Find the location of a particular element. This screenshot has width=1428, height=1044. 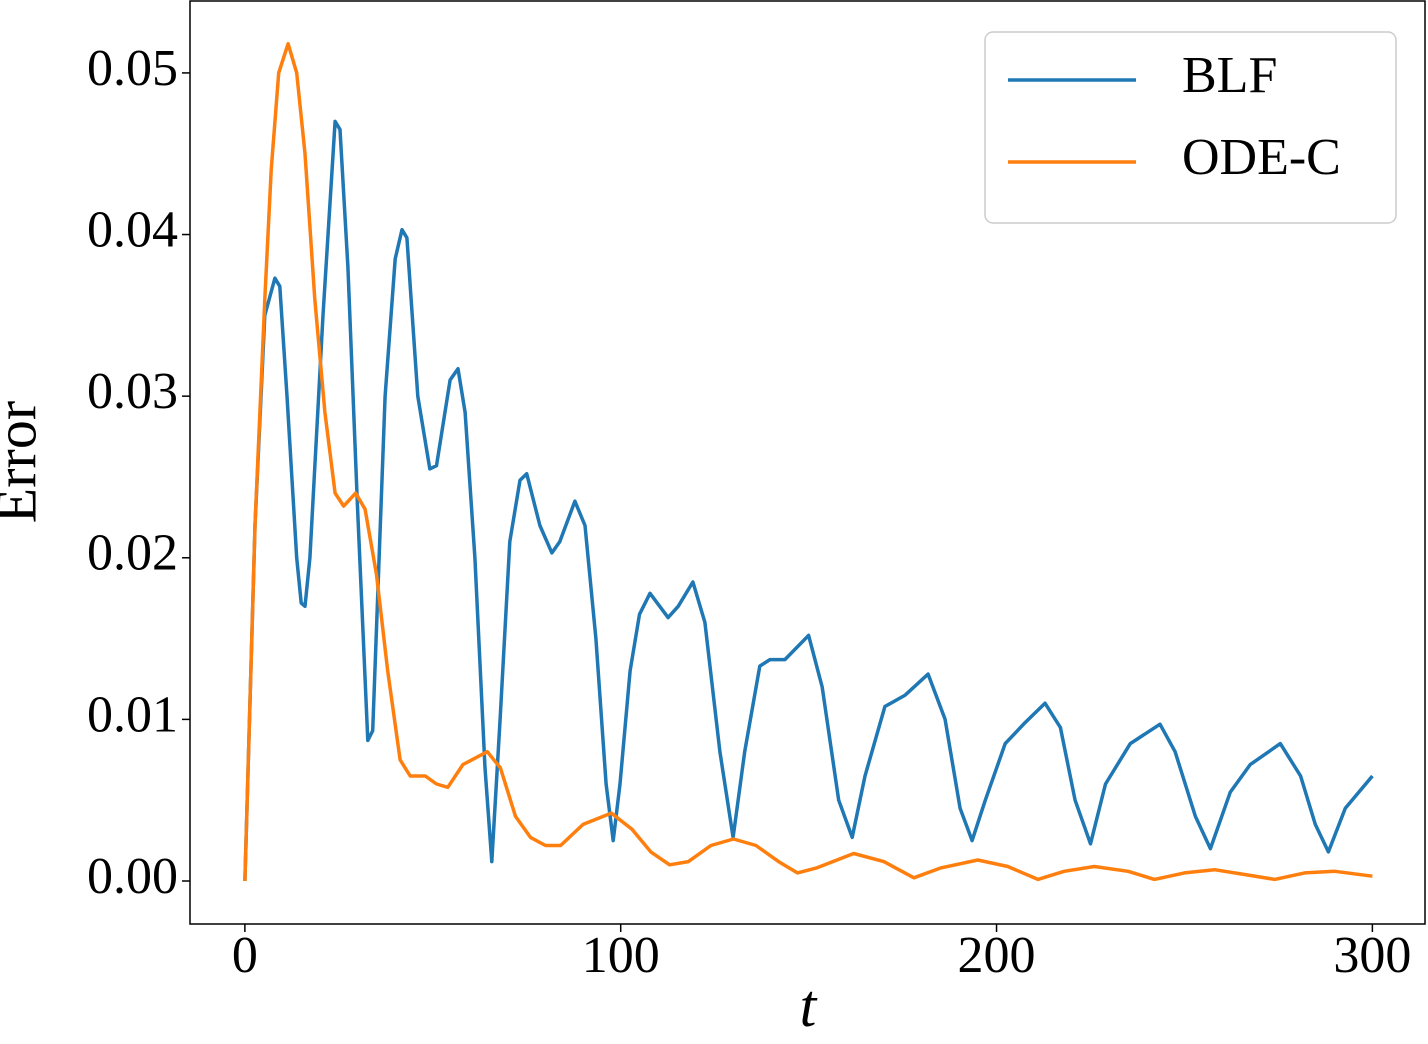

legend-label: BLF is located at coordinates (1229, 75).